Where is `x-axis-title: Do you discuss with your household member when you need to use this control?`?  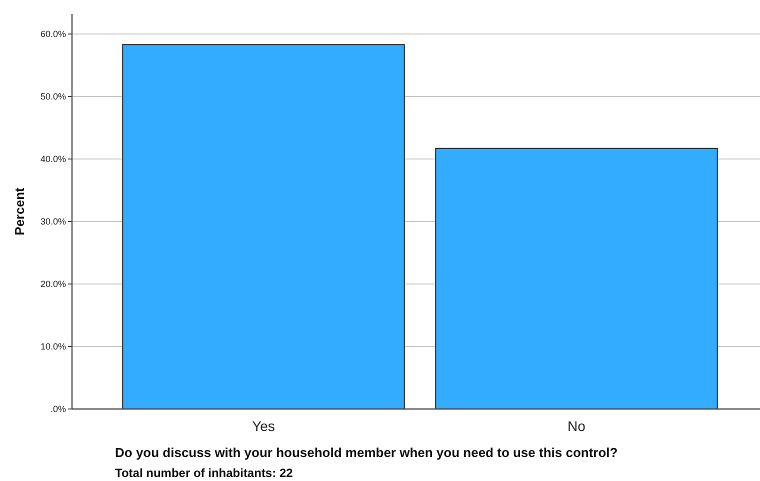 x-axis-title: Do you discuss with your household member when you need to use this control? is located at coordinates (366, 452).